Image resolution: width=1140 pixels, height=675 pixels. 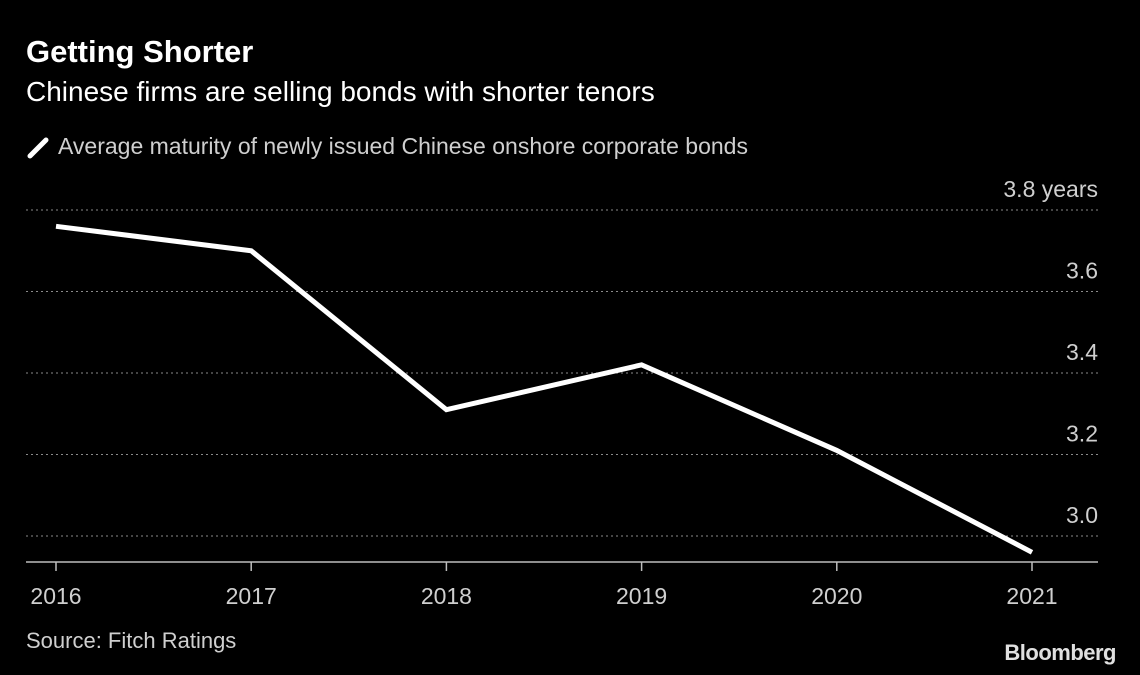 I want to click on bloomberg-logo: Bloomberg, so click(x=1060, y=652).